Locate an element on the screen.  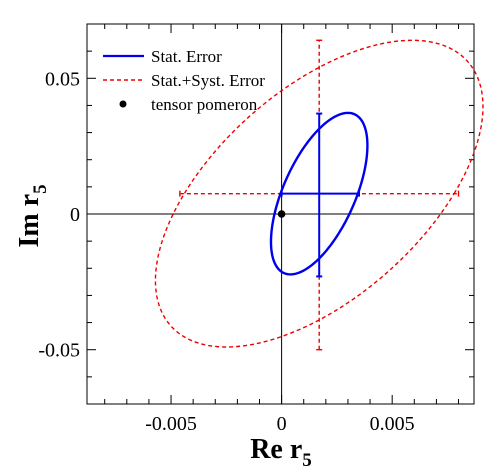
y-tick-label: -0.05 is located at coordinates (59, 351).